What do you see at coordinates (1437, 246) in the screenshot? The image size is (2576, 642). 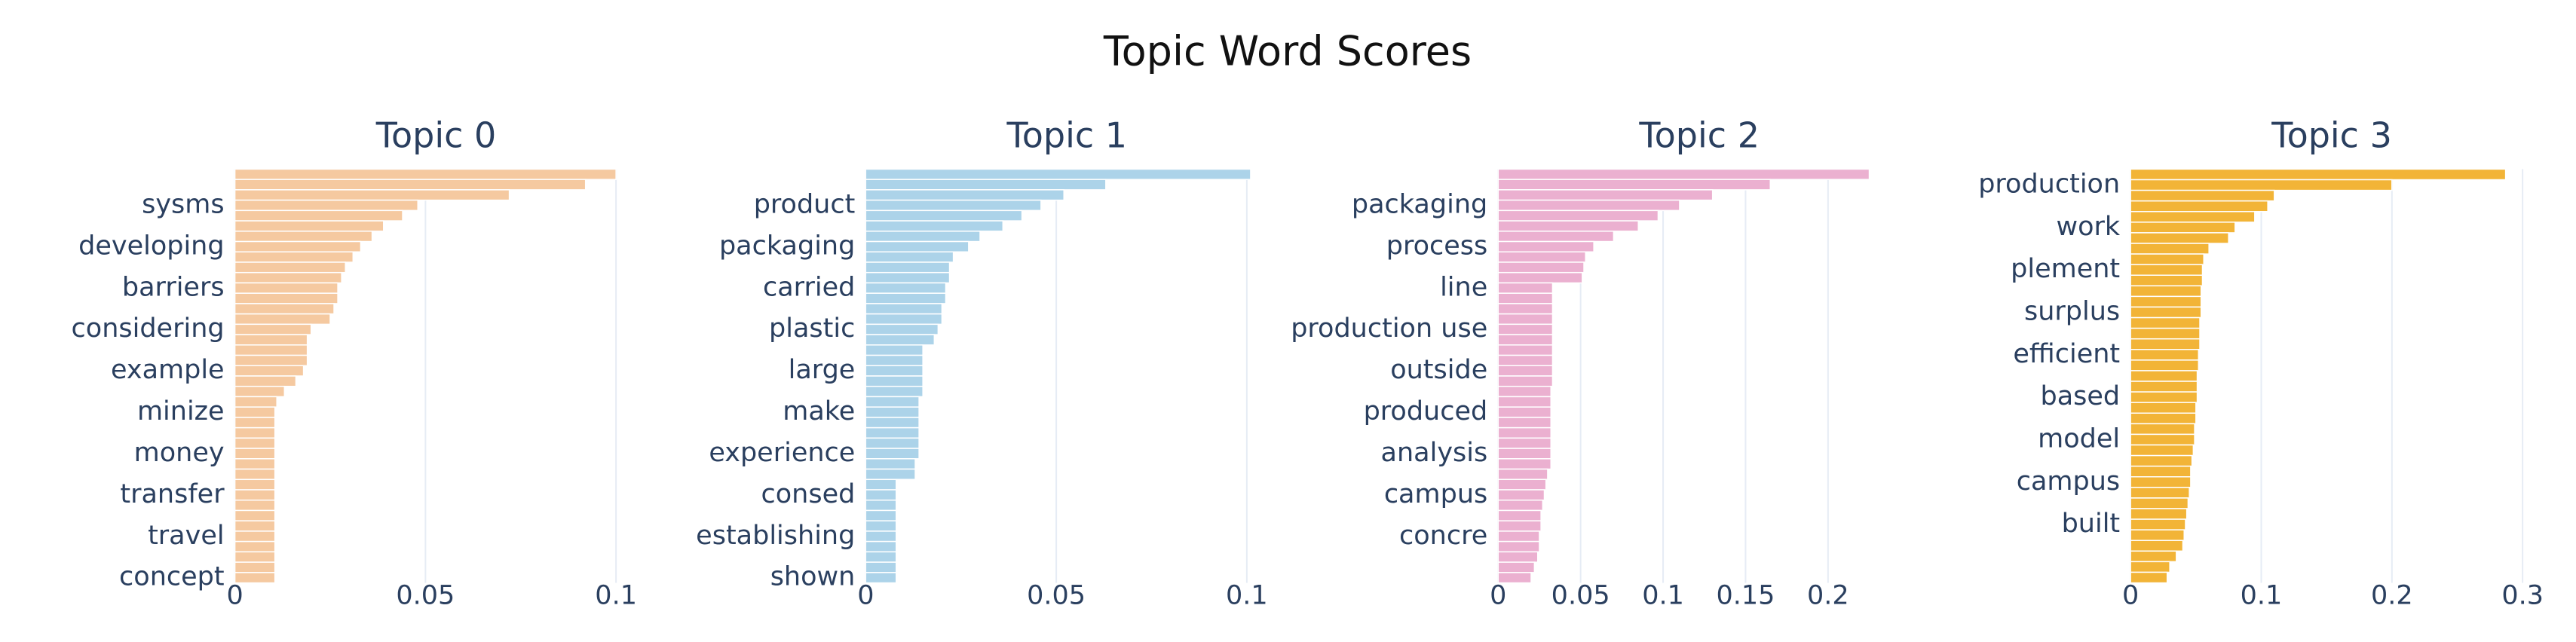 I see `y-tick-label: process` at bounding box center [1437, 246].